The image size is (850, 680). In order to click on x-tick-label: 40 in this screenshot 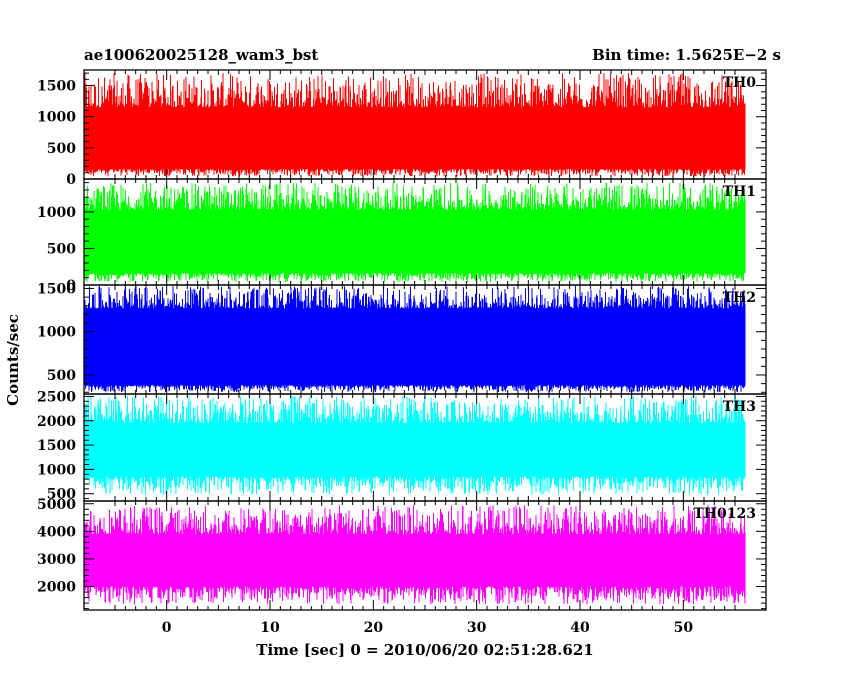, I will do `click(580, 628)`.